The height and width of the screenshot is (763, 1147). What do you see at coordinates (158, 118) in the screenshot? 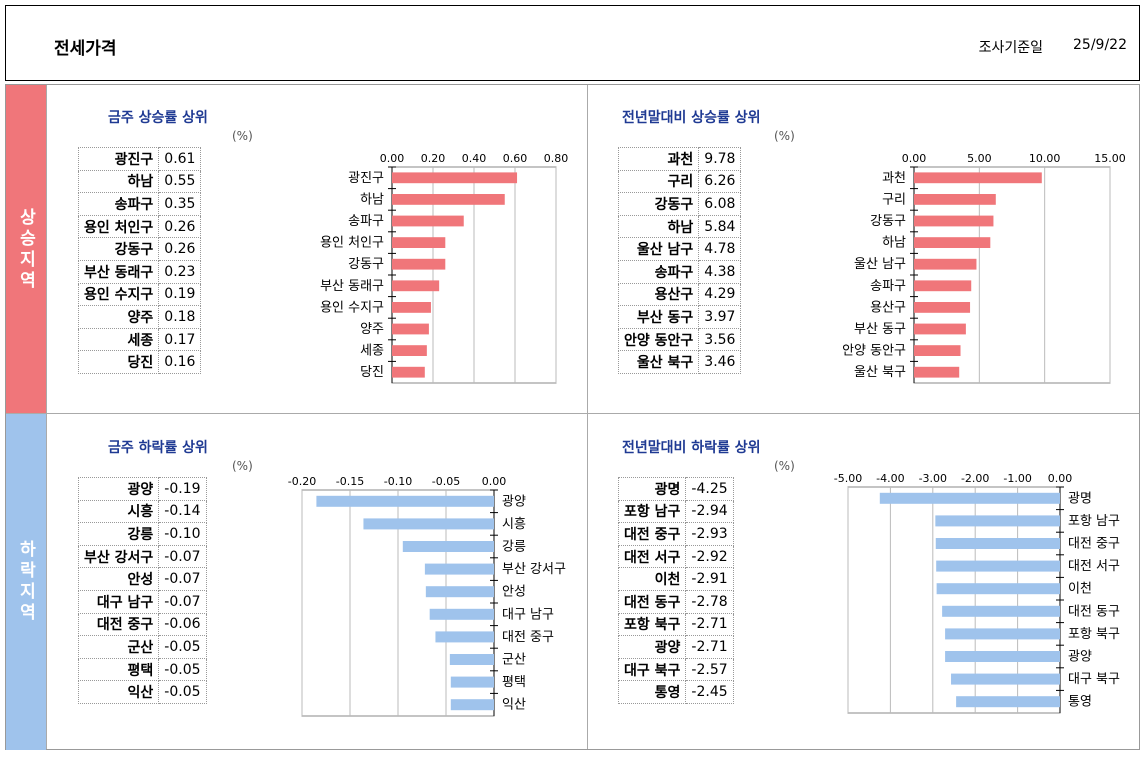
I see `panel-title: 금주 상승률 상위` at bounding box center [158, 118].